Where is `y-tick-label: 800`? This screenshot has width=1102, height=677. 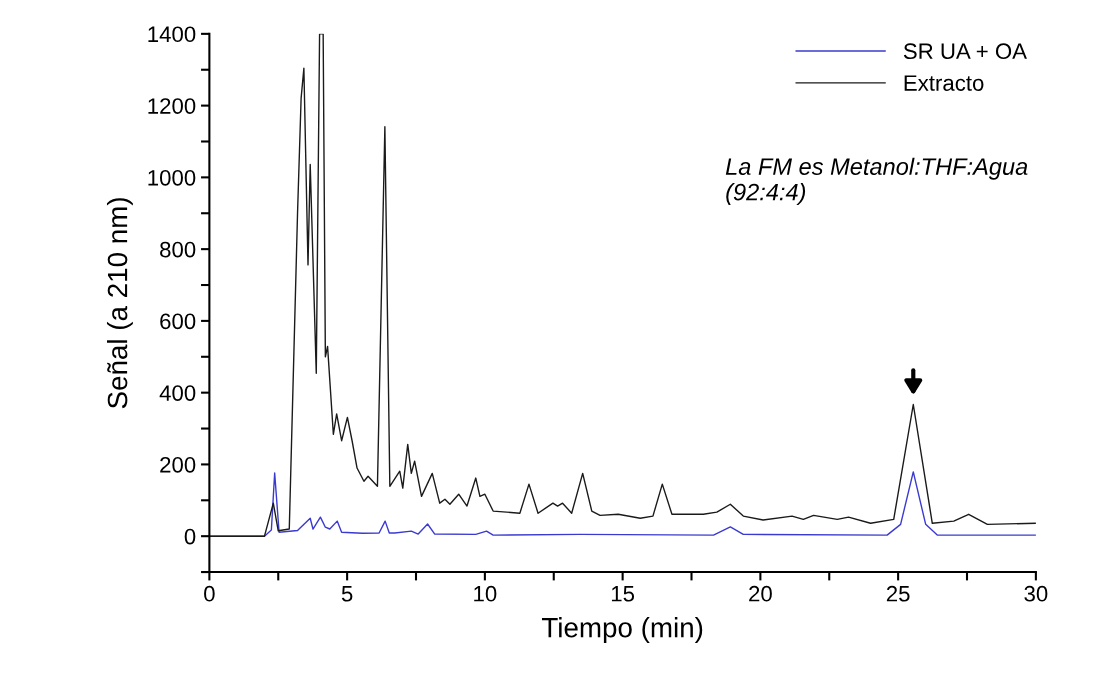
y-tick-label: 800 is located at coordinates (178, 249).